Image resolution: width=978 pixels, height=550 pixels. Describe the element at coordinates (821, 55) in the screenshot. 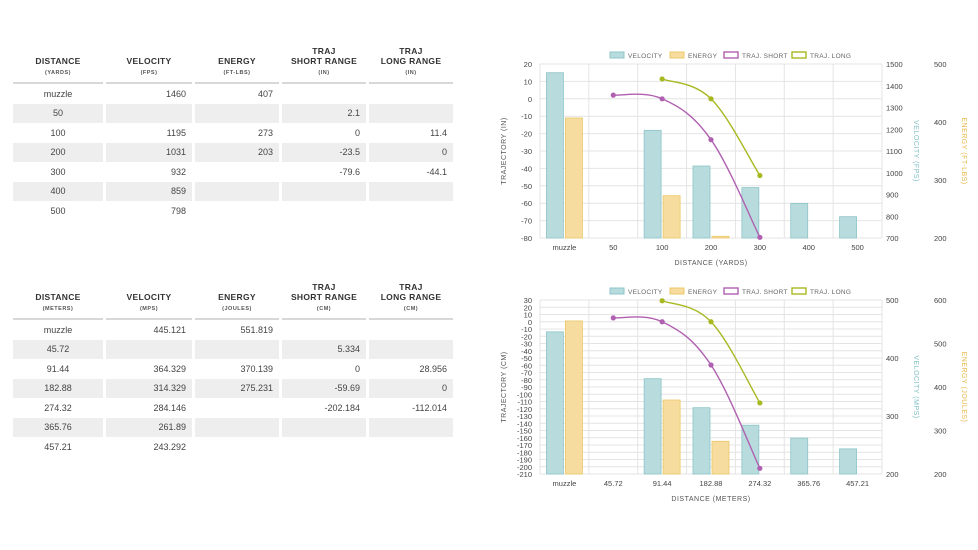

I see `legend-item: TRAJ. LONG` at that location.